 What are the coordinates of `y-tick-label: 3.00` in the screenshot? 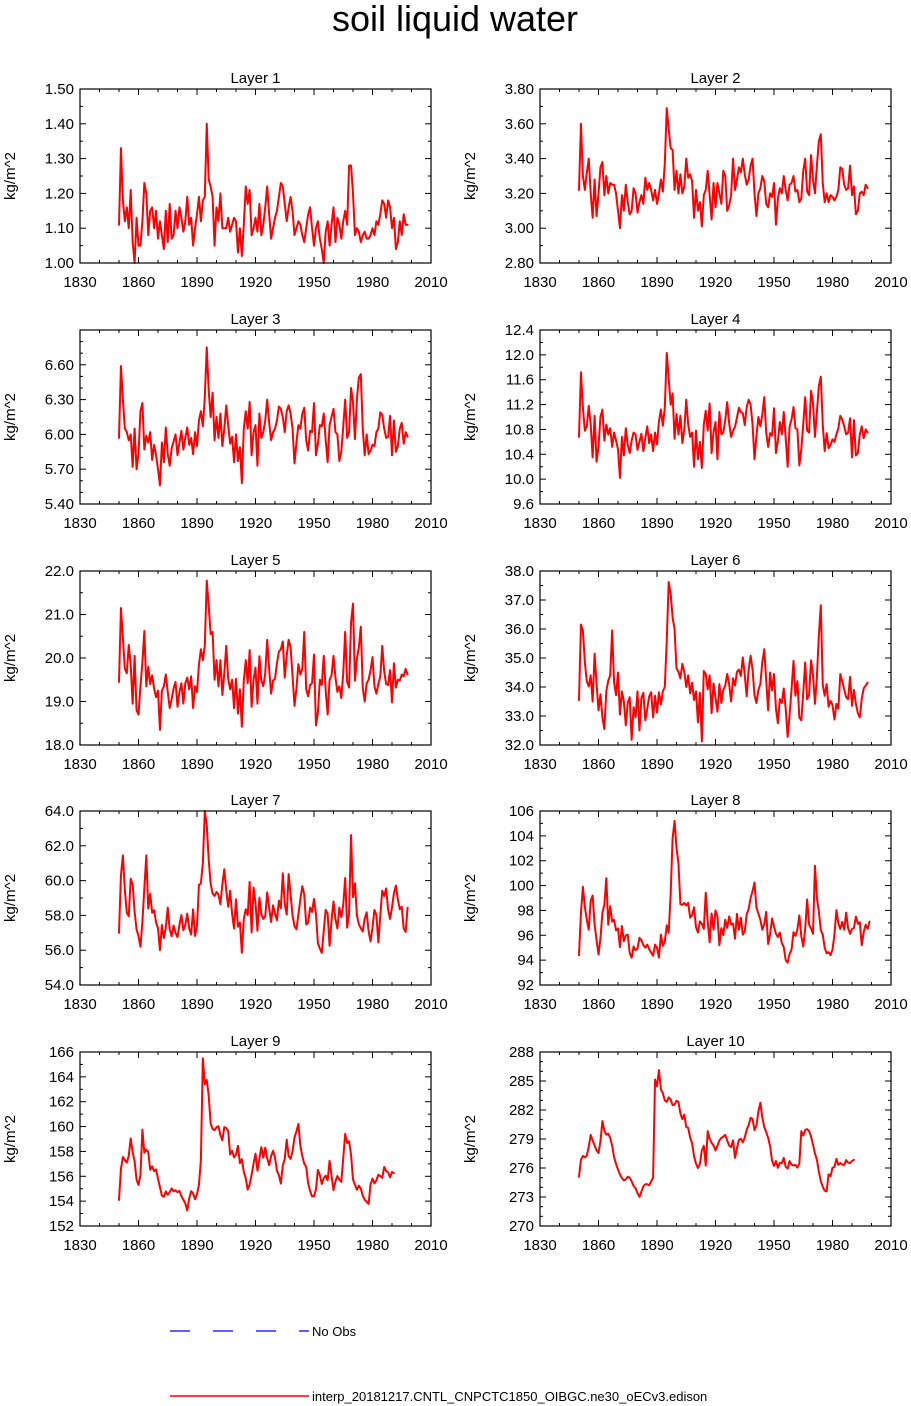 It's located at (519, 228).